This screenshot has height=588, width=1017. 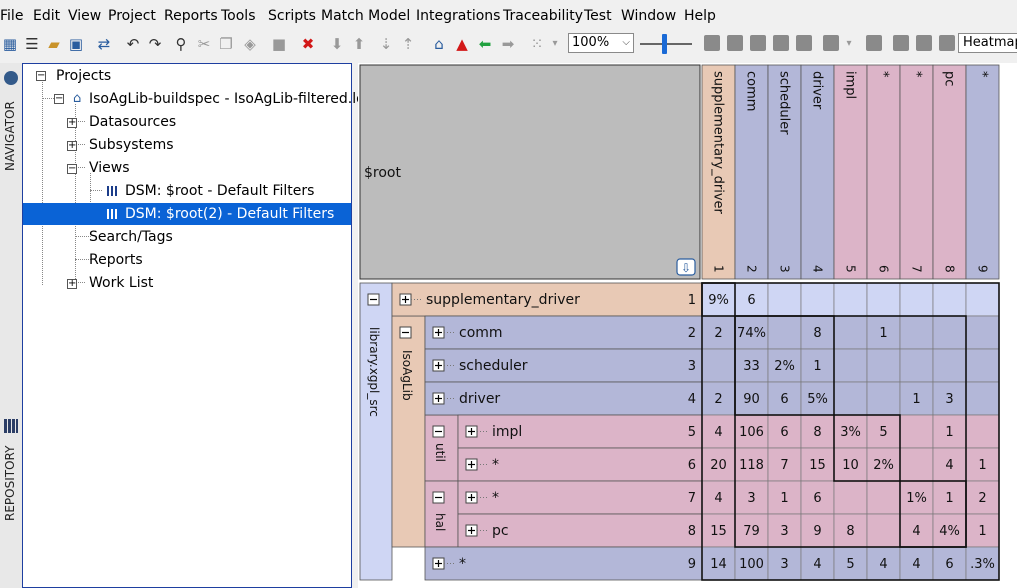 I want to click on clear-icon: ■, so click(x=279, y=44).